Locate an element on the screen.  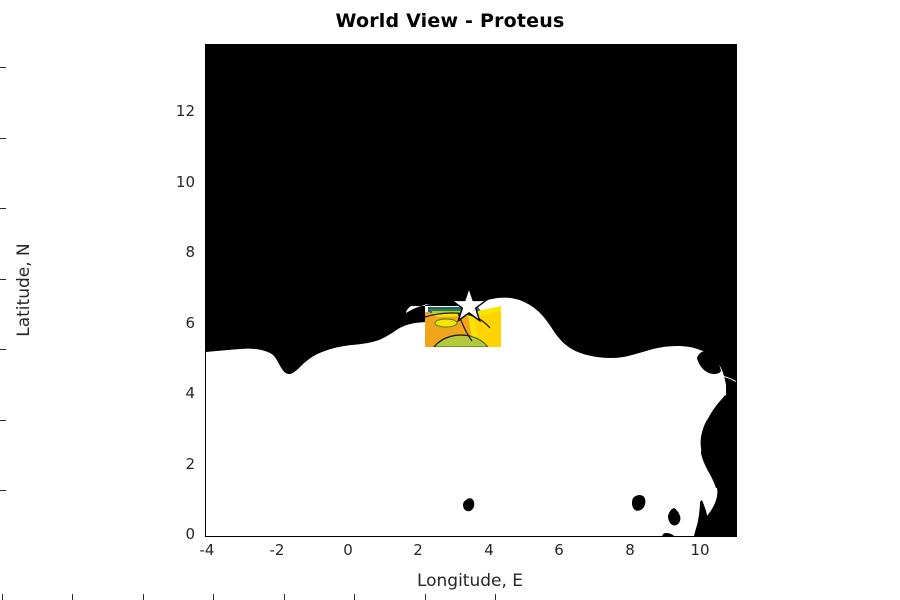
yticklabel-6: 12 is located at coordinates (185, 111).